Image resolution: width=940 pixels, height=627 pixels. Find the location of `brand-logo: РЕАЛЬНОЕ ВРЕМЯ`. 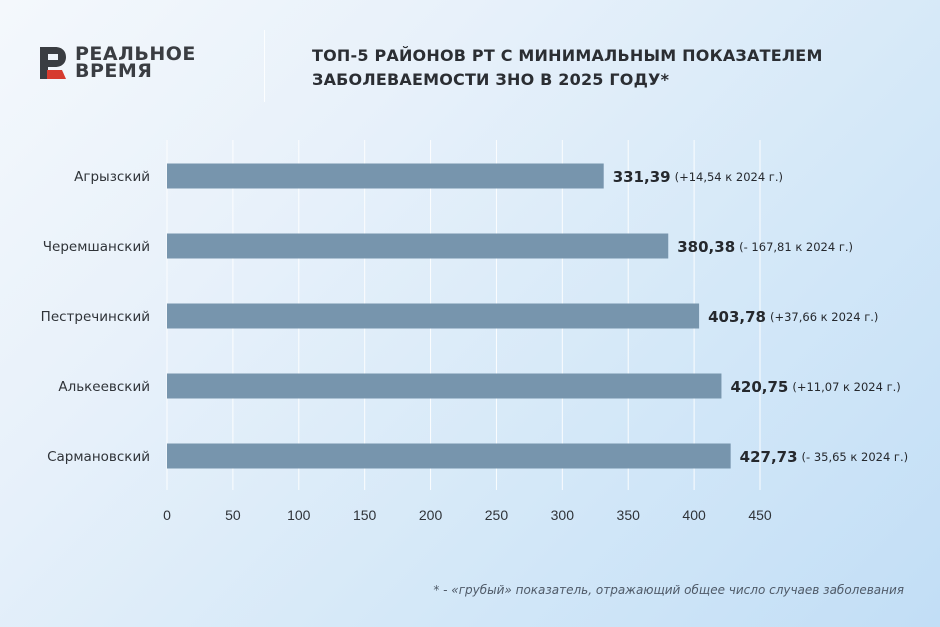

brand-logo: РЕАЛЬНОЕ ВРЕМЯ is located at coordinates (117, 62).